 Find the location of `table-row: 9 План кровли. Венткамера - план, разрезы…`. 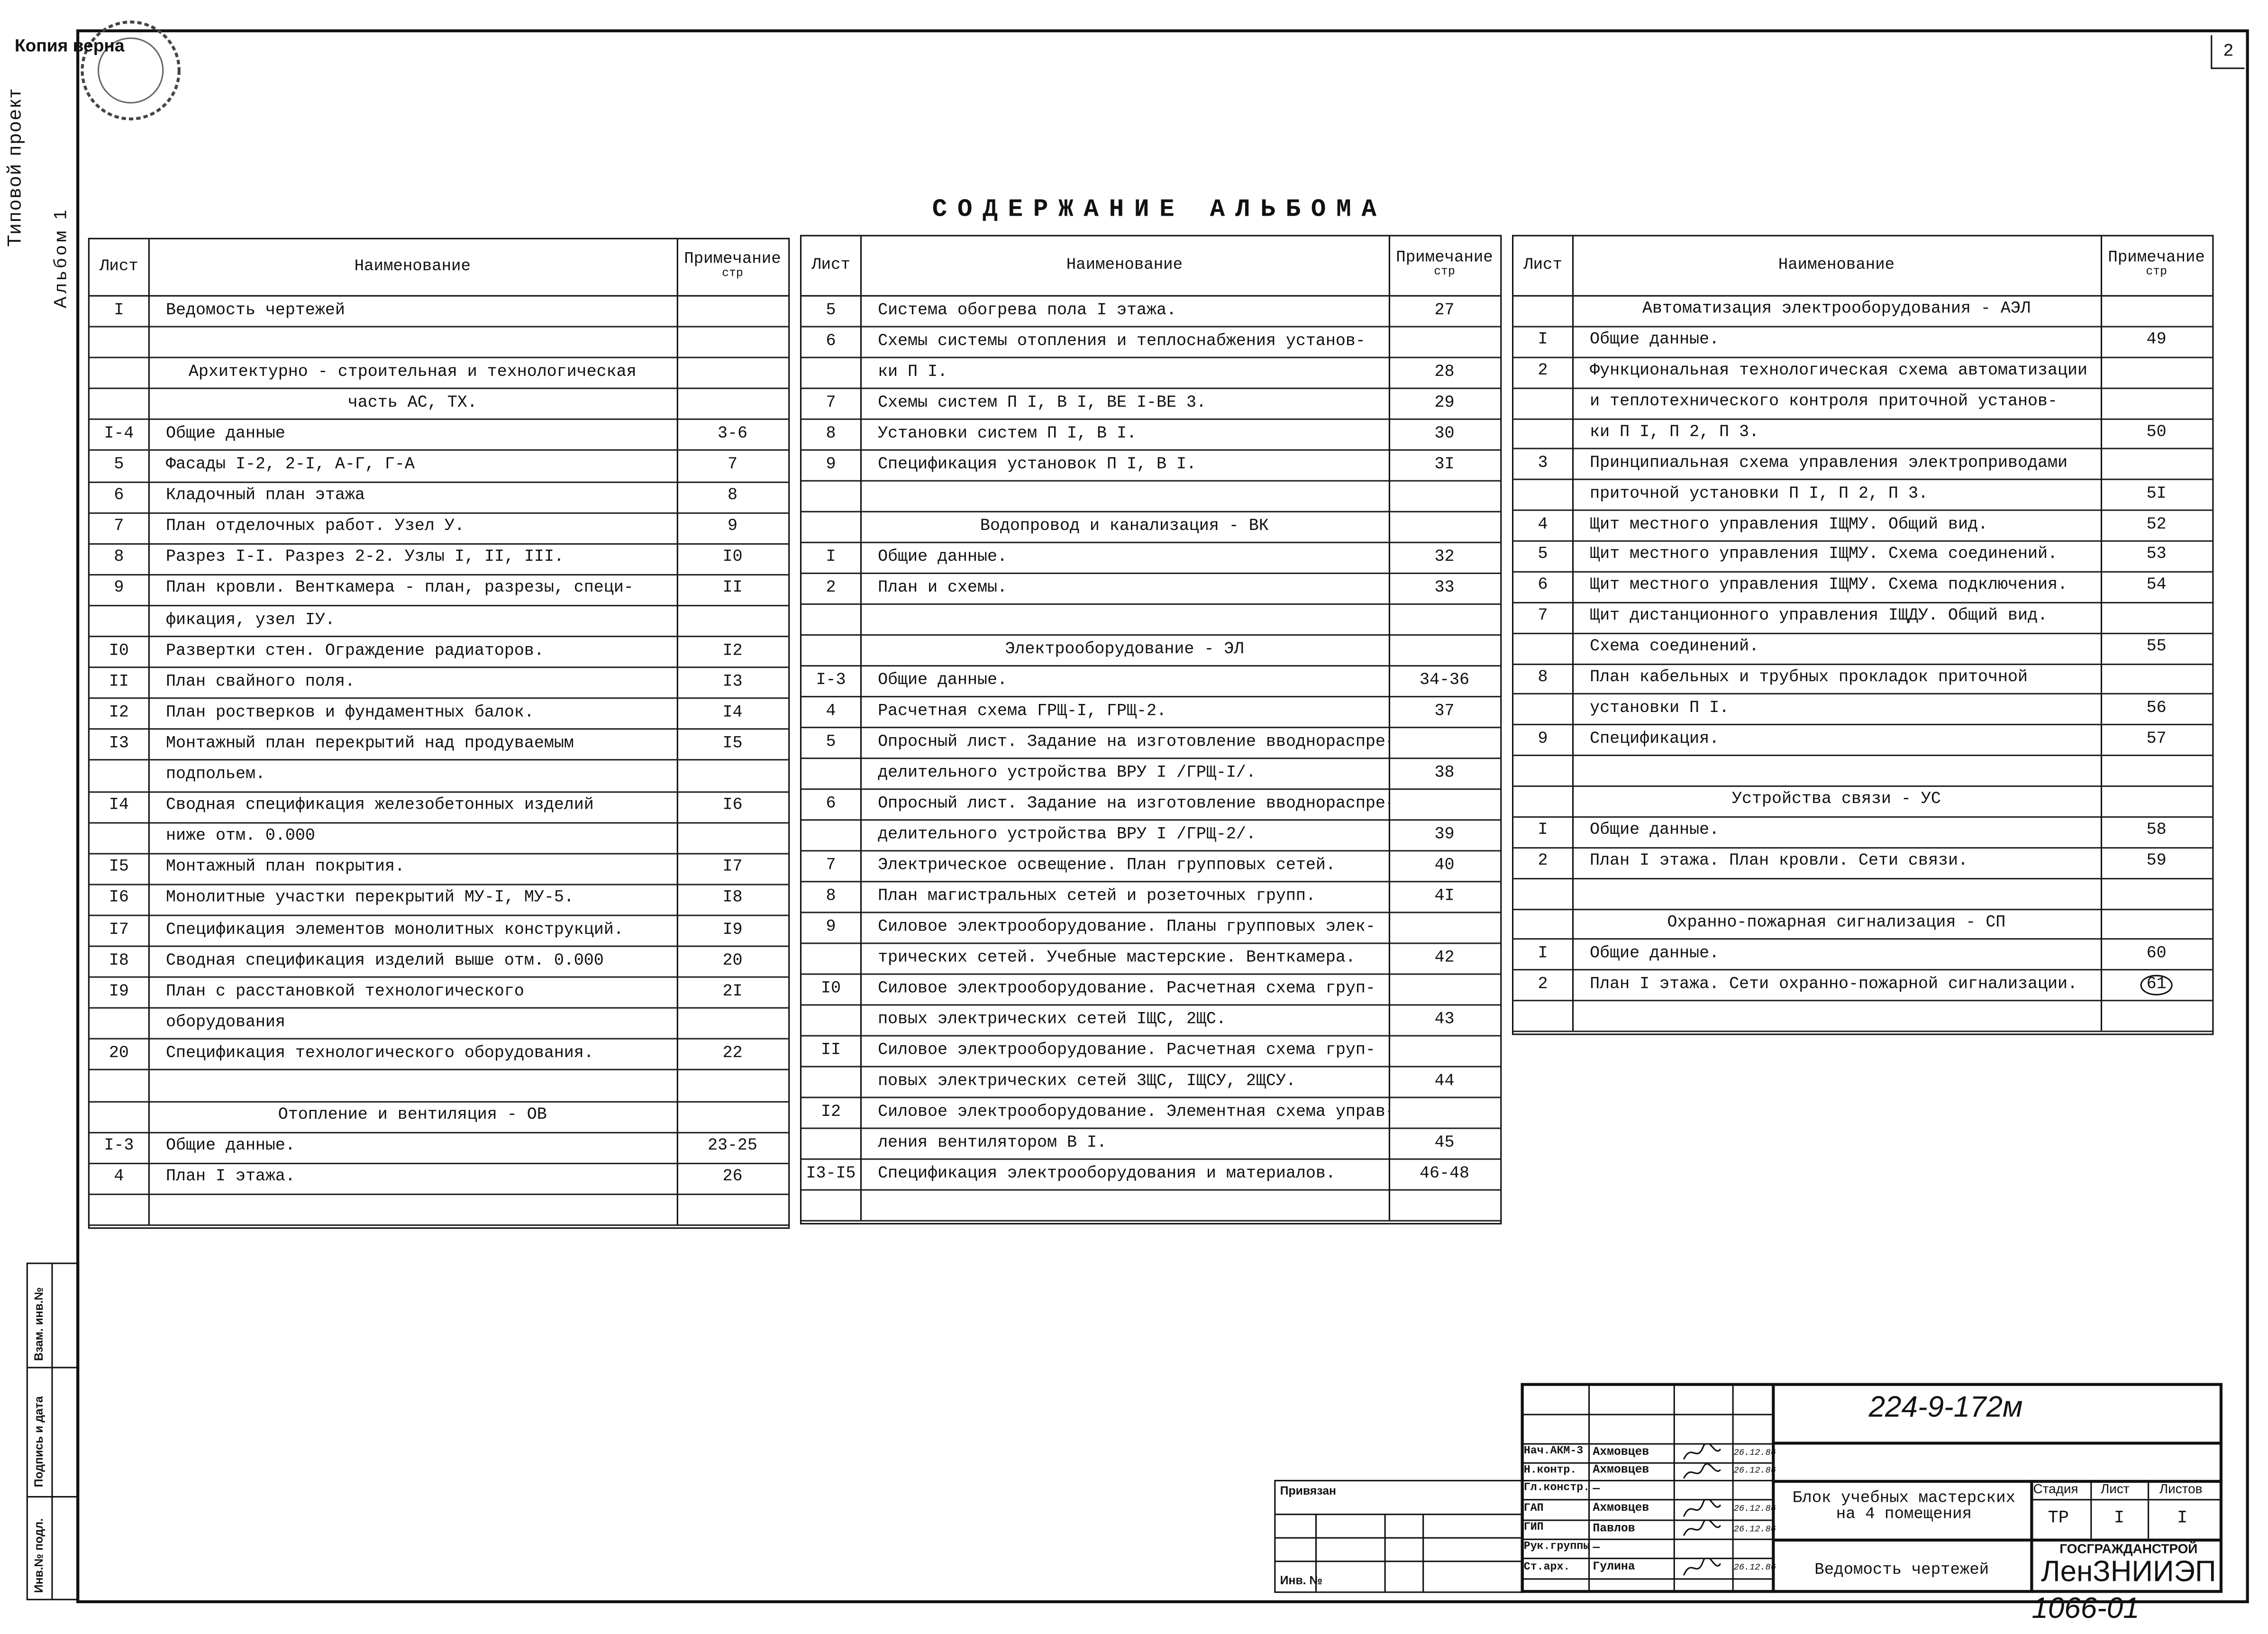

table-row: 9 План кровли. Венткамера - план, разрезы… is located at coordinates (439, 590).